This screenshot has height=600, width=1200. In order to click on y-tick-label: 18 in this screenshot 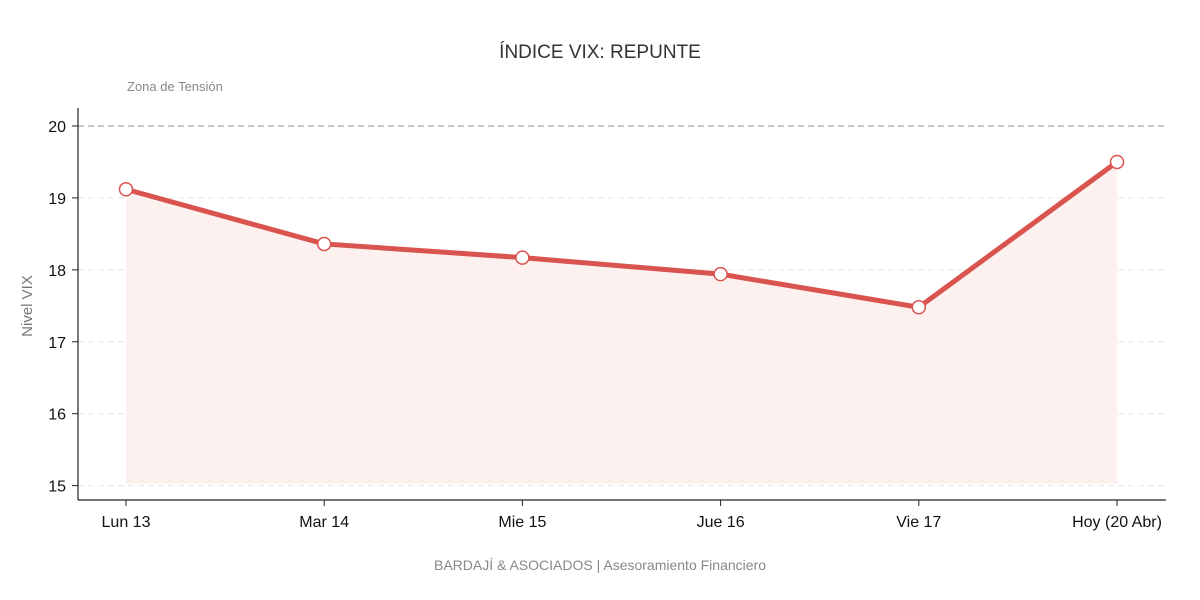, I will do `click(57, 271)`.